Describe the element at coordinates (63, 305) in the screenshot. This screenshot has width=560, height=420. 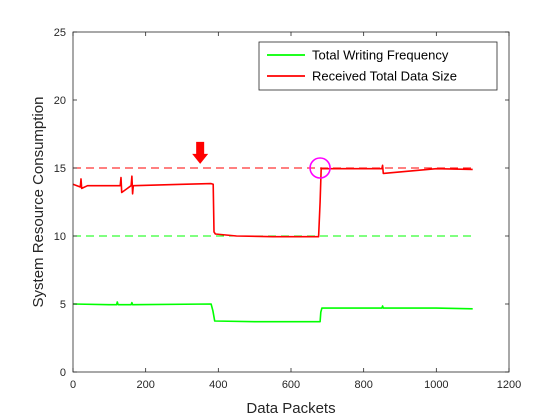
I see `y-tick-label: 5` at that location.